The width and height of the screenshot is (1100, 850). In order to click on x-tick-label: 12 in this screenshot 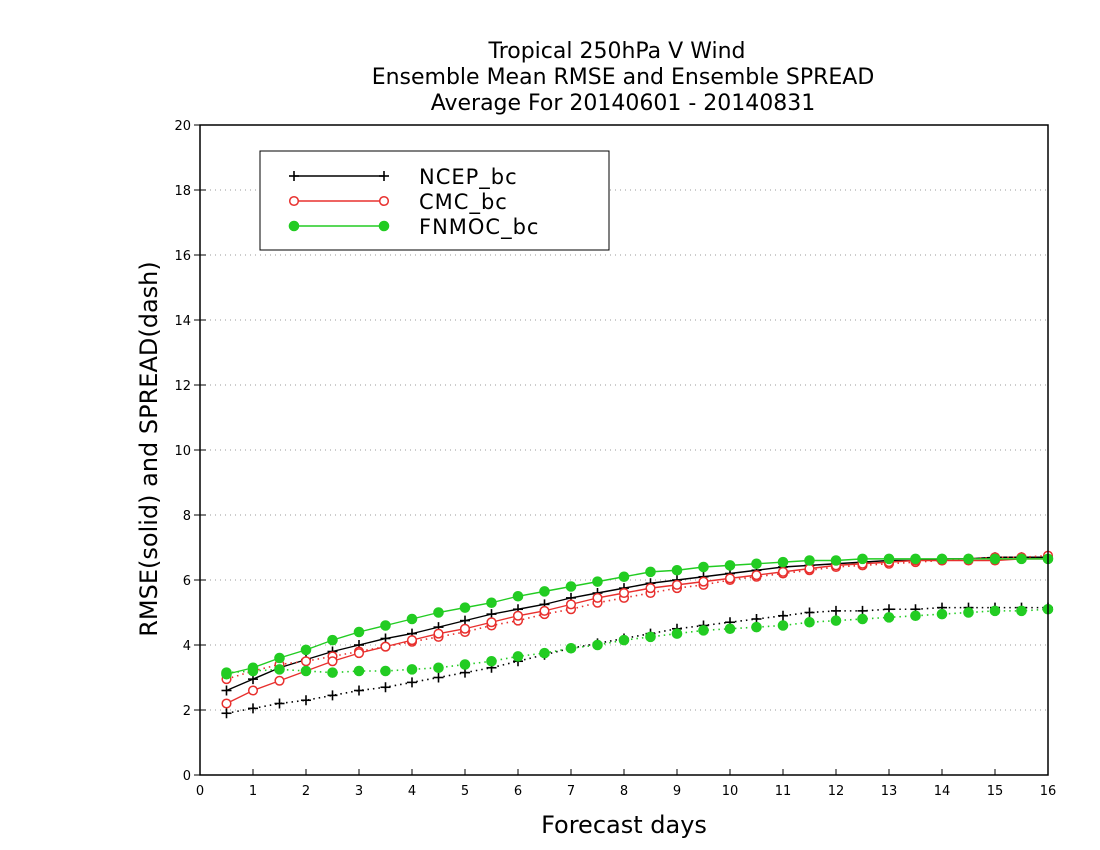, I will do `click(836, 791)`.